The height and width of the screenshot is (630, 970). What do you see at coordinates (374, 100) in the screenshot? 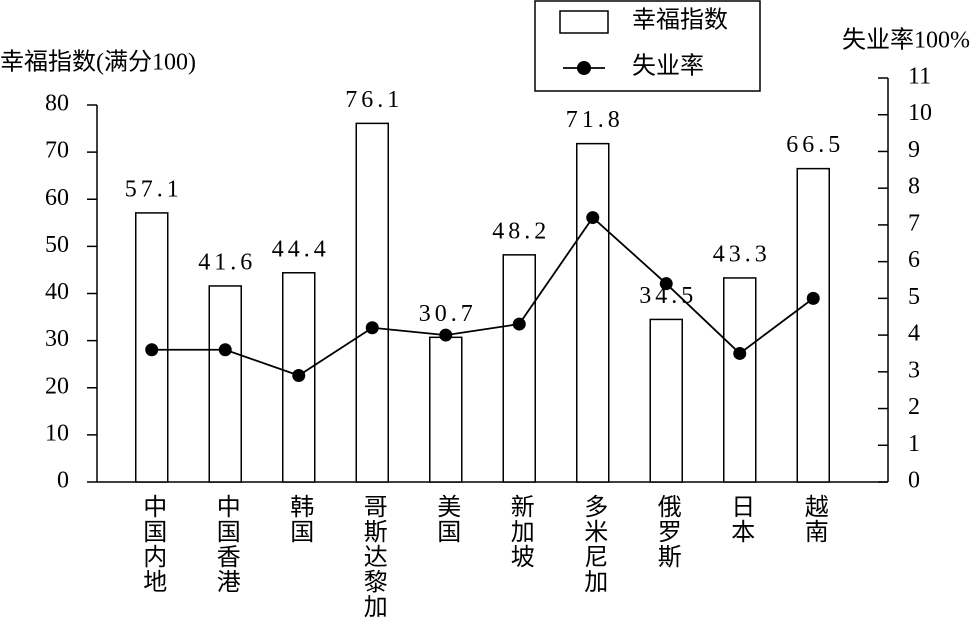
I see `value-label: 76.1` at bounding box center [374, 100].